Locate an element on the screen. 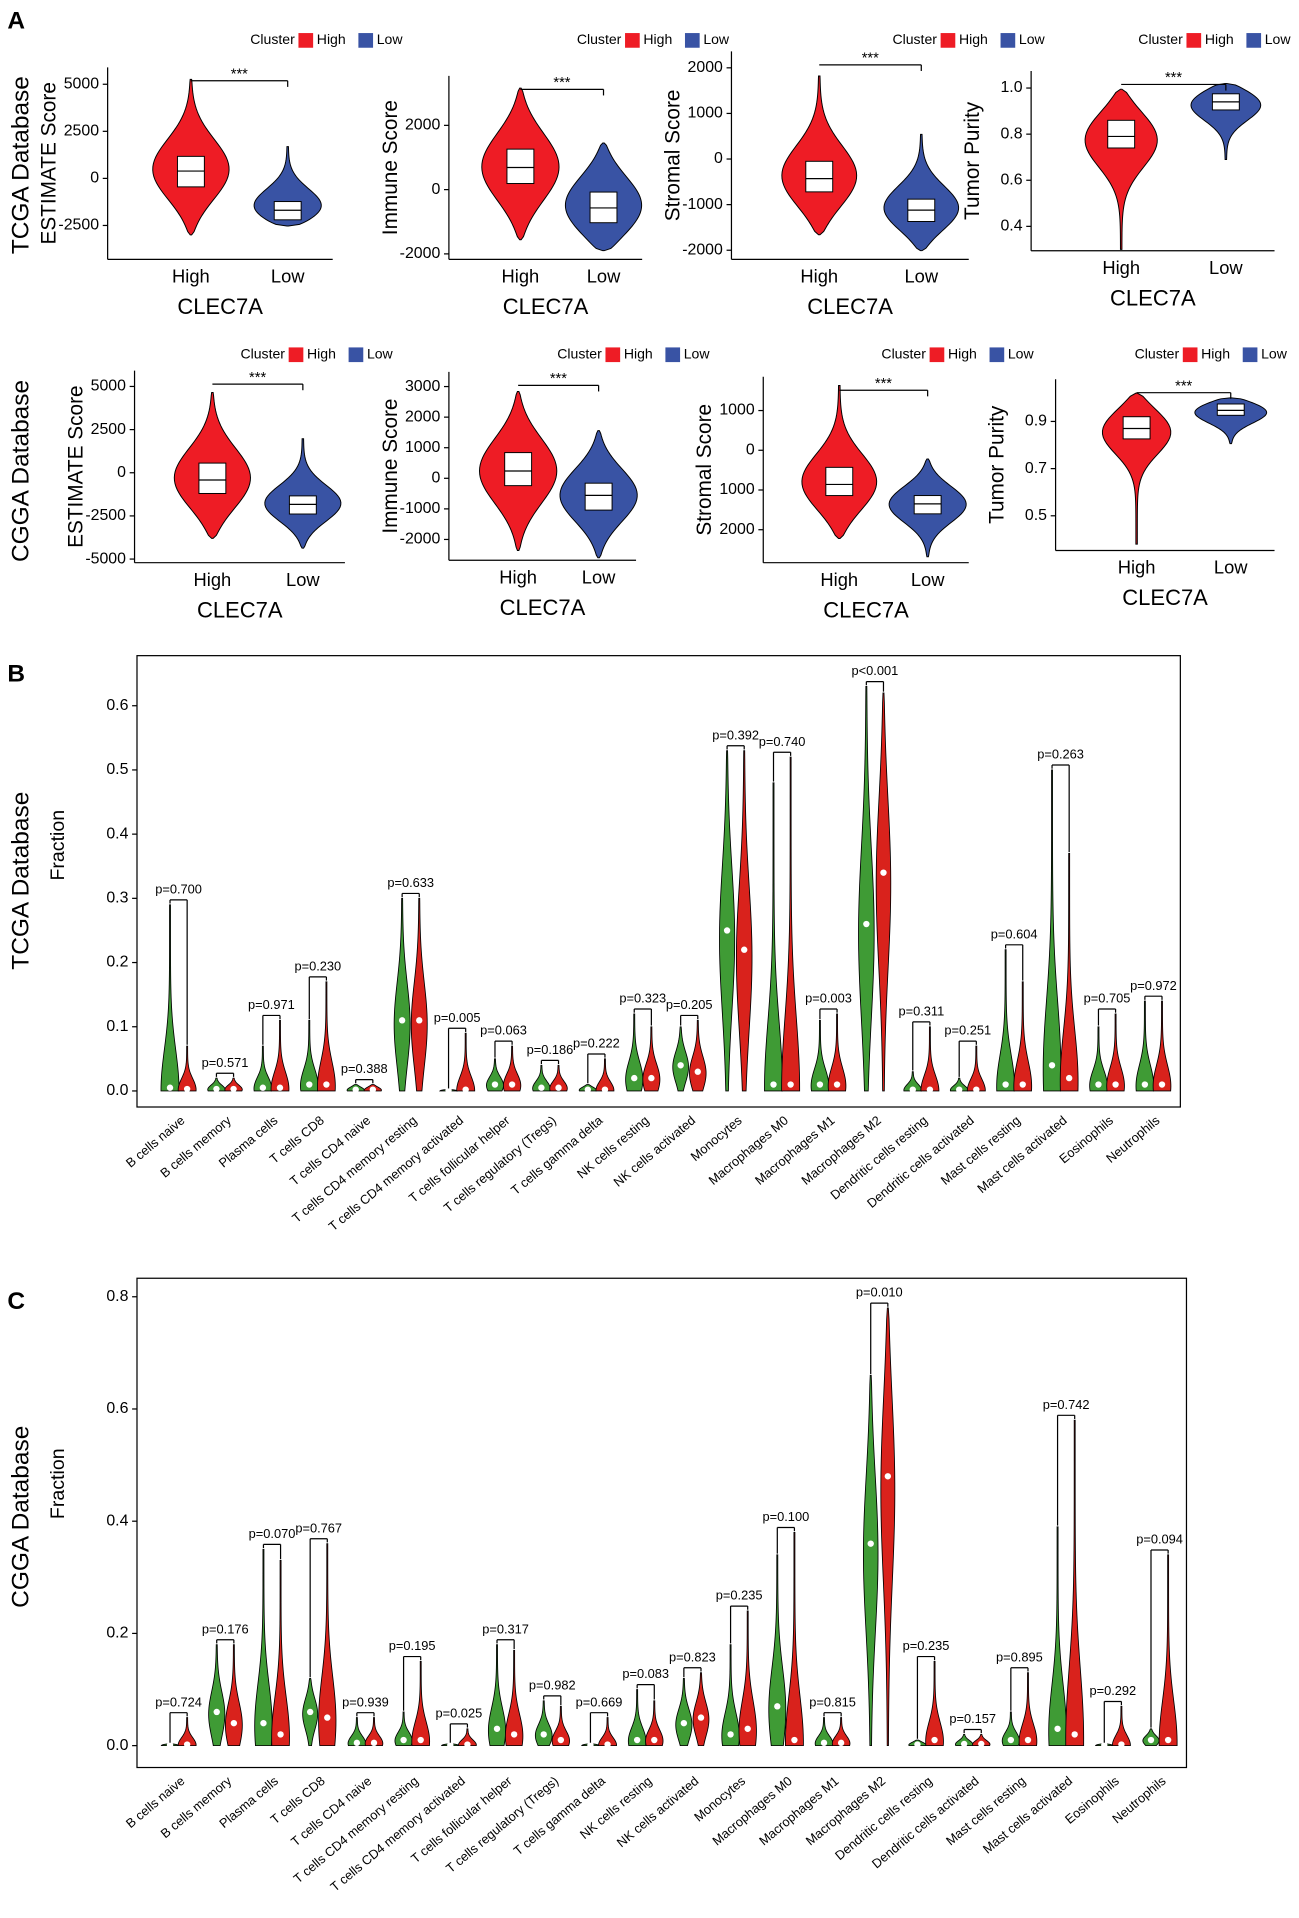 Image resolution: width=1299 pixels, height=1918 pixels. p-value: p=0.070 is located at coordinates (272, 1533).